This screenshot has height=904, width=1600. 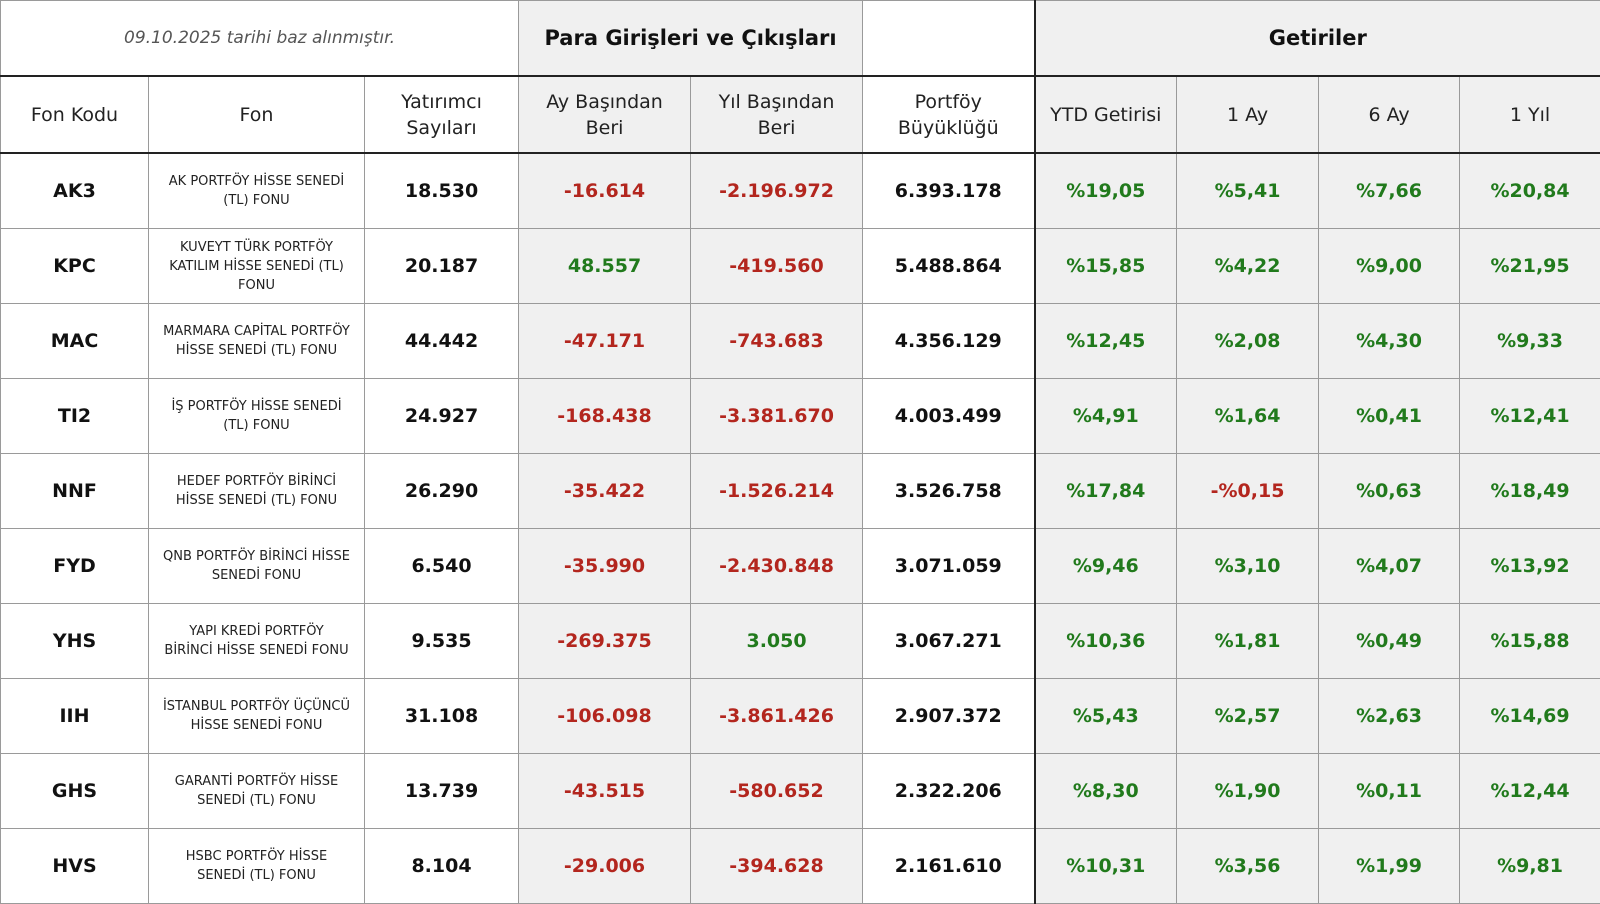 What do you see at coordinates (949, 416) in the screenshot?
I see `portfolio-size: 4.003.499` at bounding box center [949, 416].